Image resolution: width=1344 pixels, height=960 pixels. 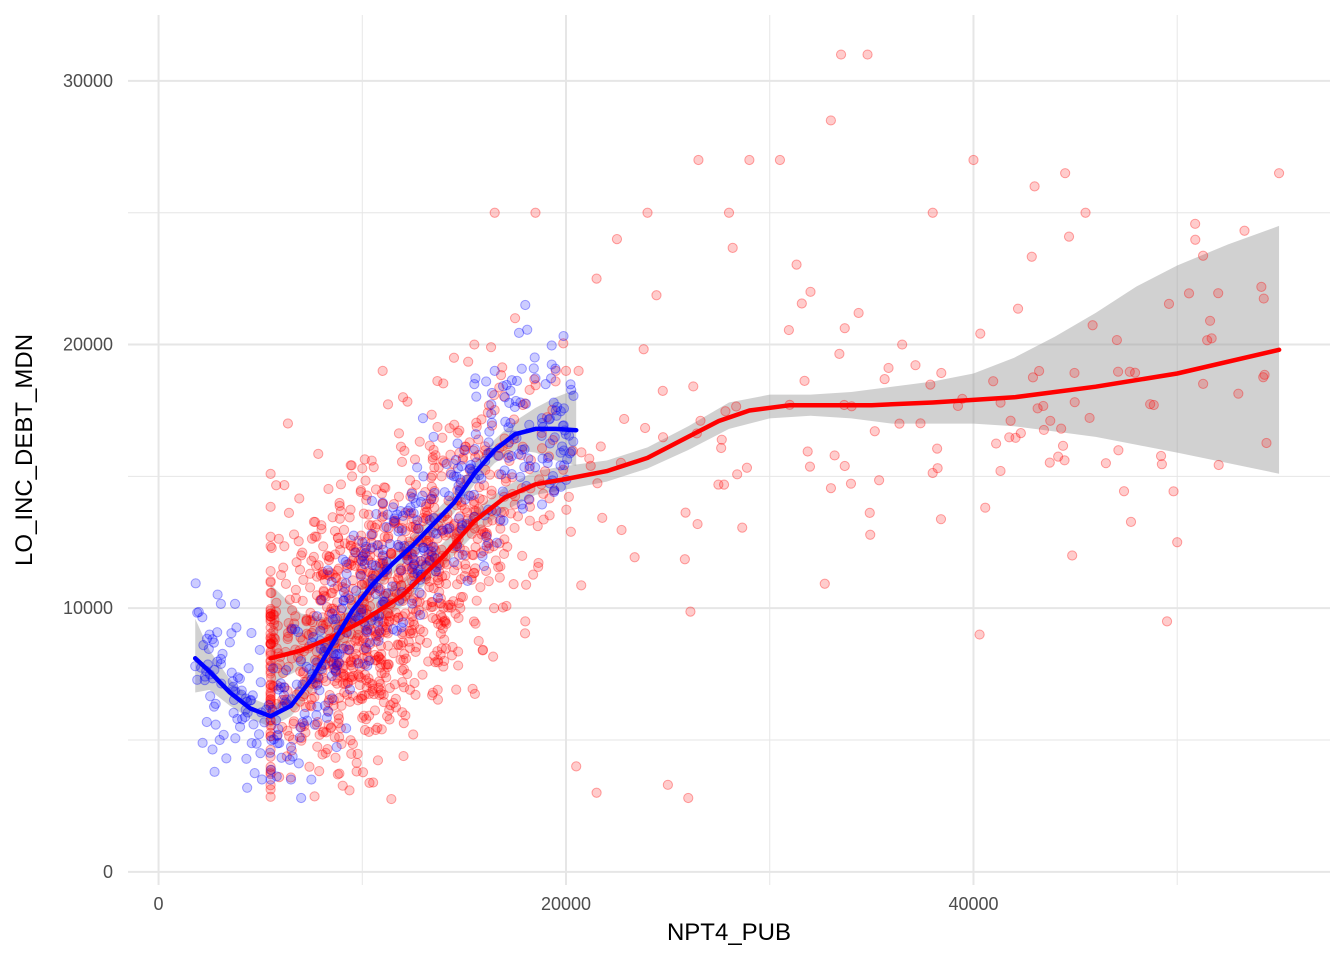 What do you see at coordinates (88, 81) in the screenshot?
I see `y-tick-label: 30000` at bounding box center [88, 81].